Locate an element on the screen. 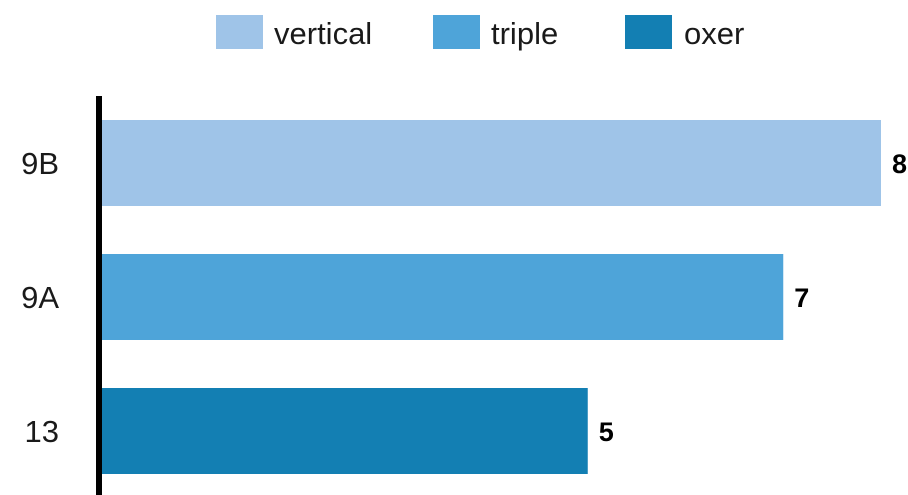 The image size is (908, 495). category-label-13: 13 is located at coordinates (42, 431).